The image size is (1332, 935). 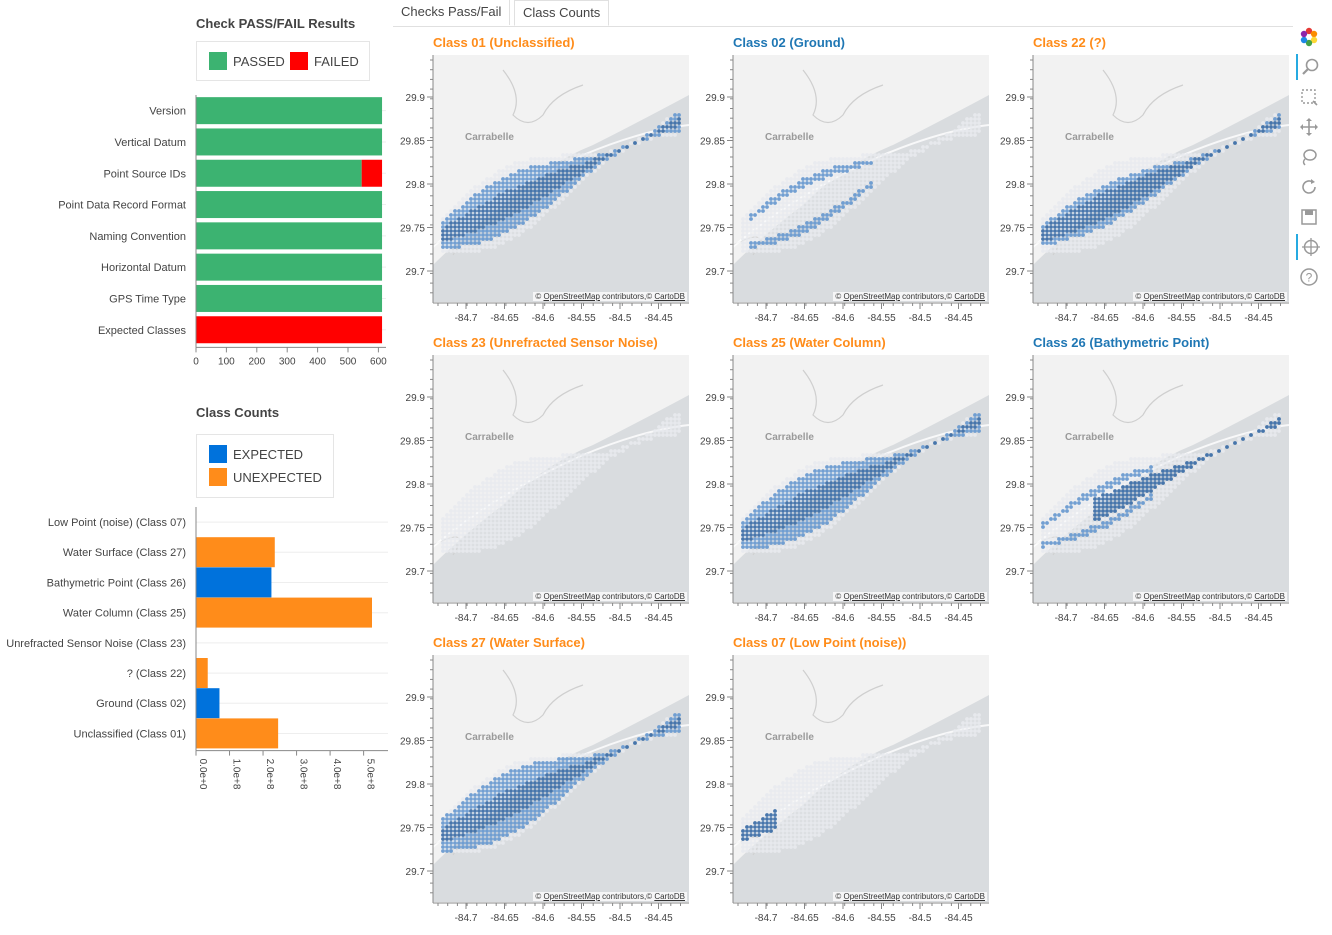 What do you see at coordinates (920, 318) in the screenshot?
I see `map-x-tick-label: -84.5` at bounding box center [920, 318].